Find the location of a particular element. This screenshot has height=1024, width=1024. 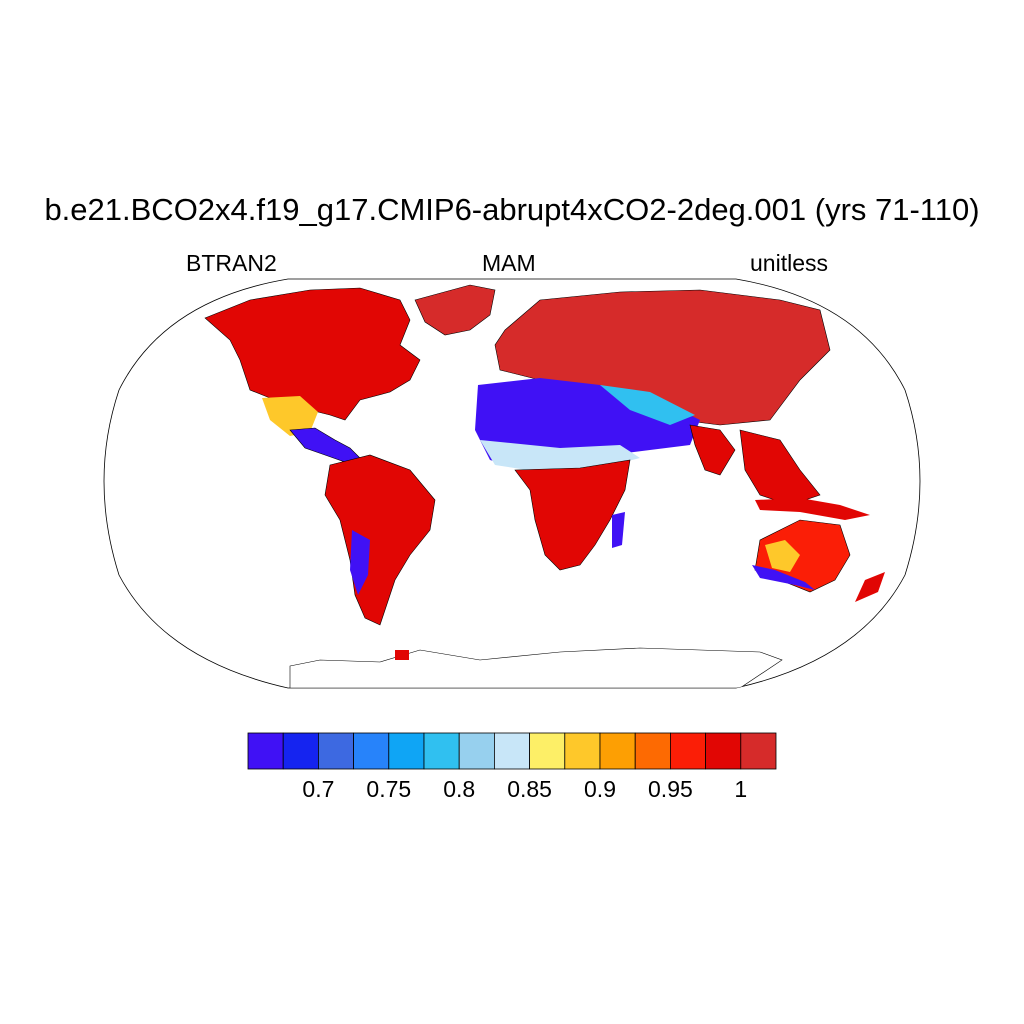

region-madagascar is located at coordinates (618, 530).